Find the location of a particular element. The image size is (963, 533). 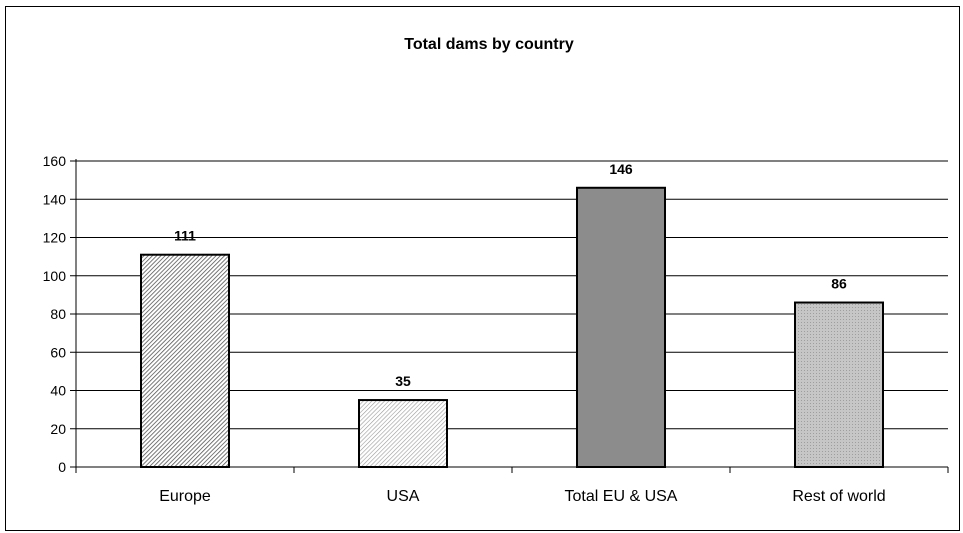

y-tick-label: 120 is located at coordinates (55, 238).